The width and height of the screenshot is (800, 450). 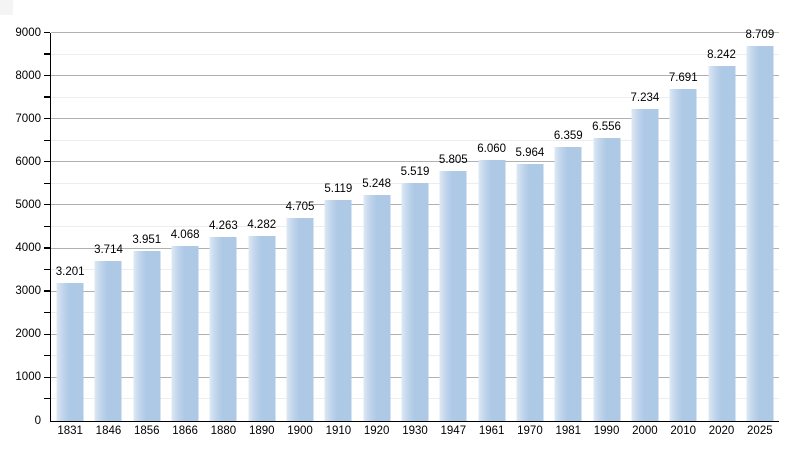 What do you see at coordinates (28, 32) in the screenshot?
I see `y-axis-label: 9000` at bounding box center [28, 32].